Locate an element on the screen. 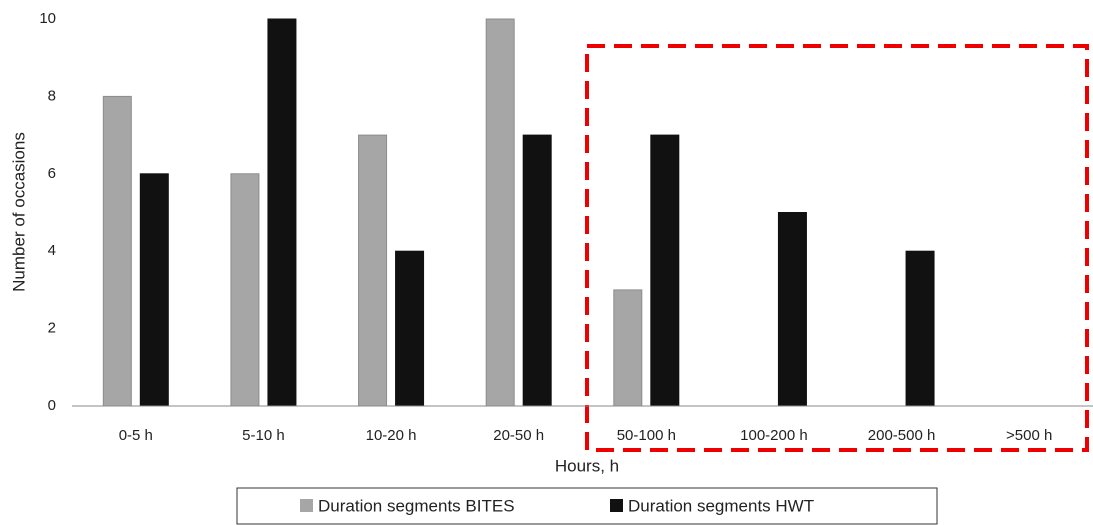  x-tick-label: 200-500 h is located at coordinates (902, 435).